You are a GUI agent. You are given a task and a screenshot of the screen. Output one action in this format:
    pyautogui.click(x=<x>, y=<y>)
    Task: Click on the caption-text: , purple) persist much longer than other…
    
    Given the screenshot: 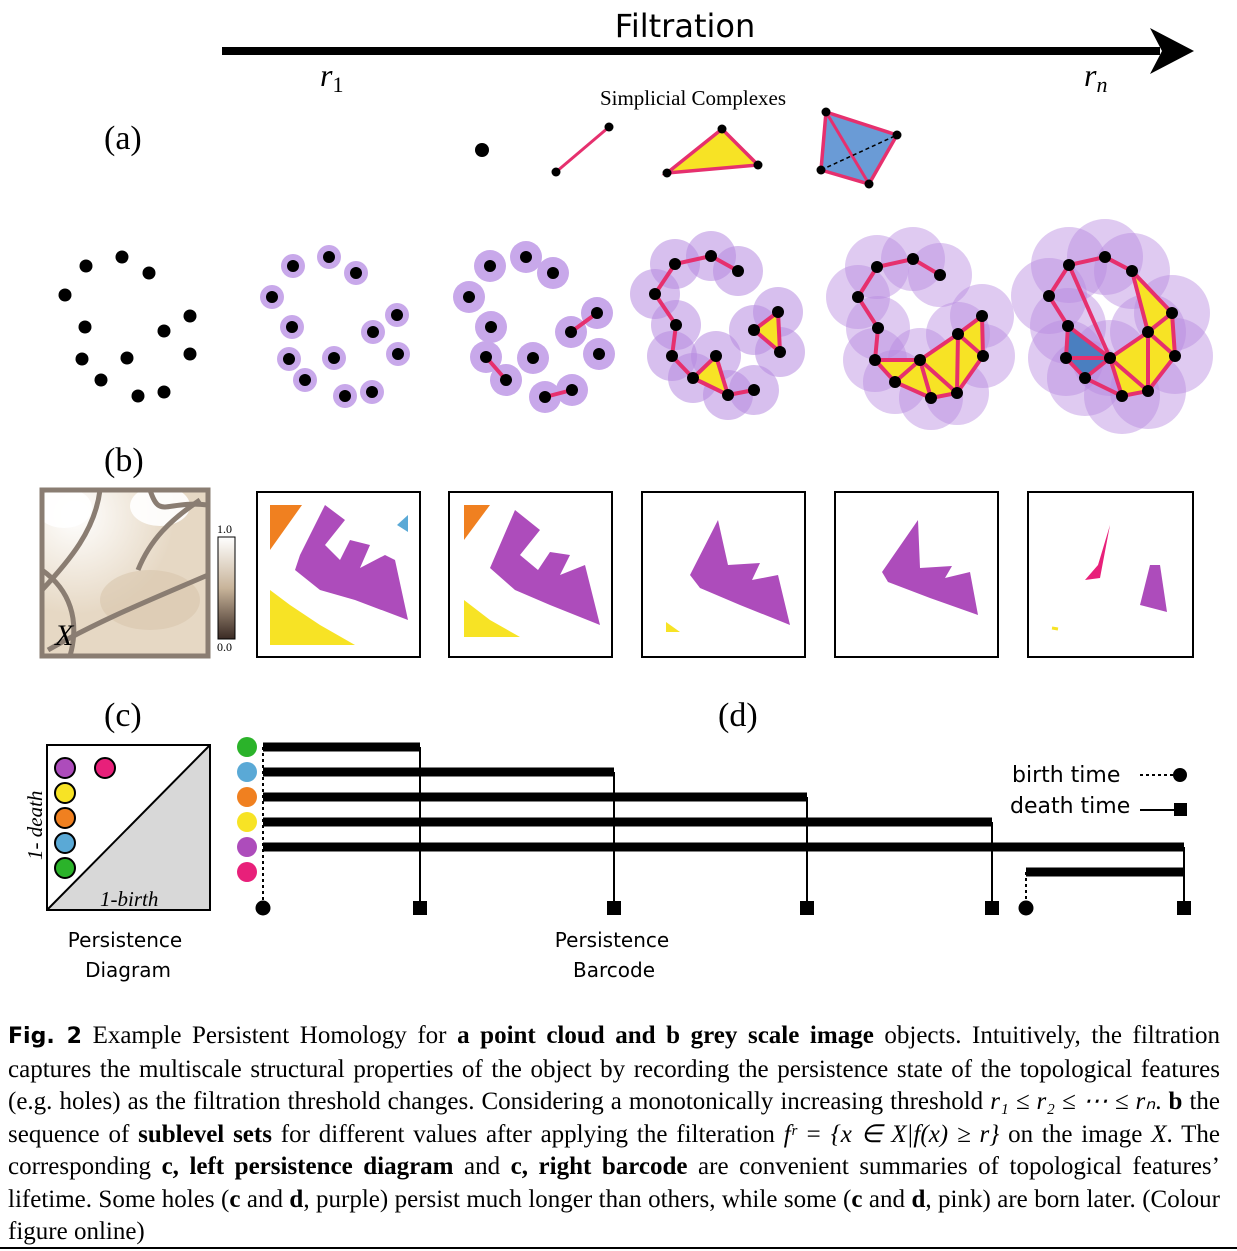 What is the action you would take?
    pyautogui.click(x=577, y=1199)
    